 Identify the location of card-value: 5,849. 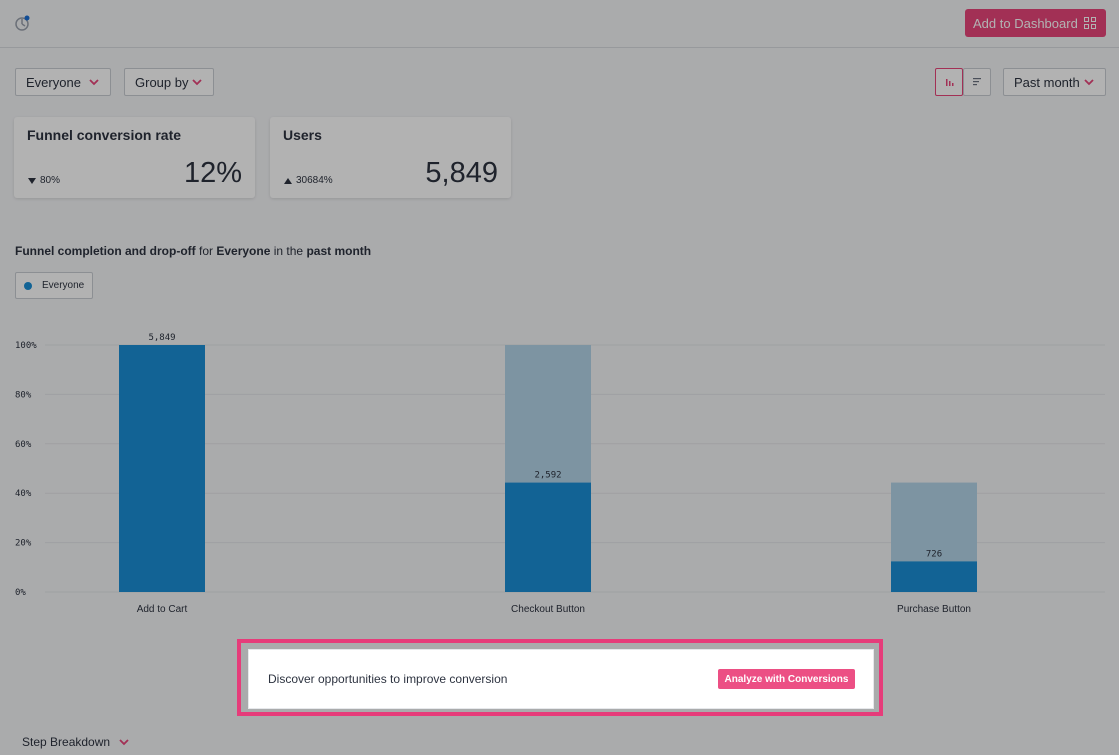
(461, 173).